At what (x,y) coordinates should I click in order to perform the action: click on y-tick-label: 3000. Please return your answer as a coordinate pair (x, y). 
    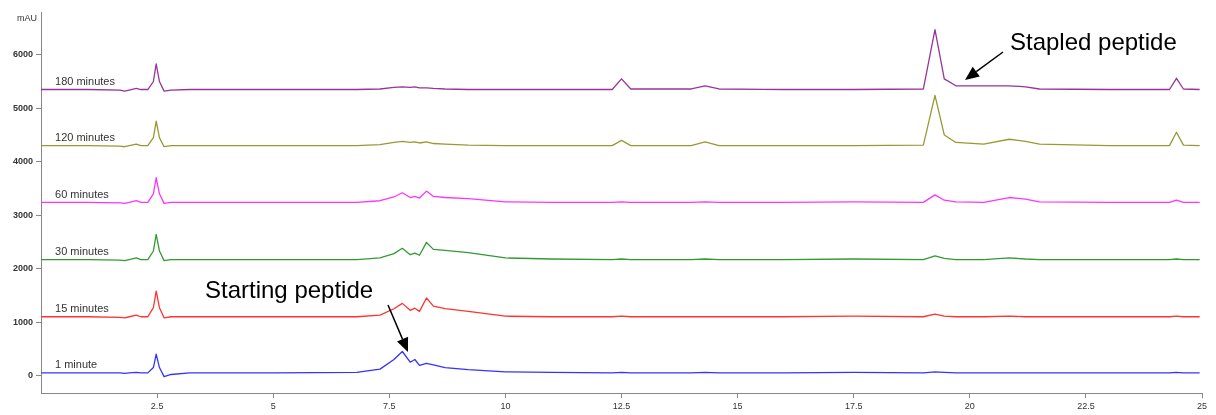
    Looking at the image, I should click on (23, 214).